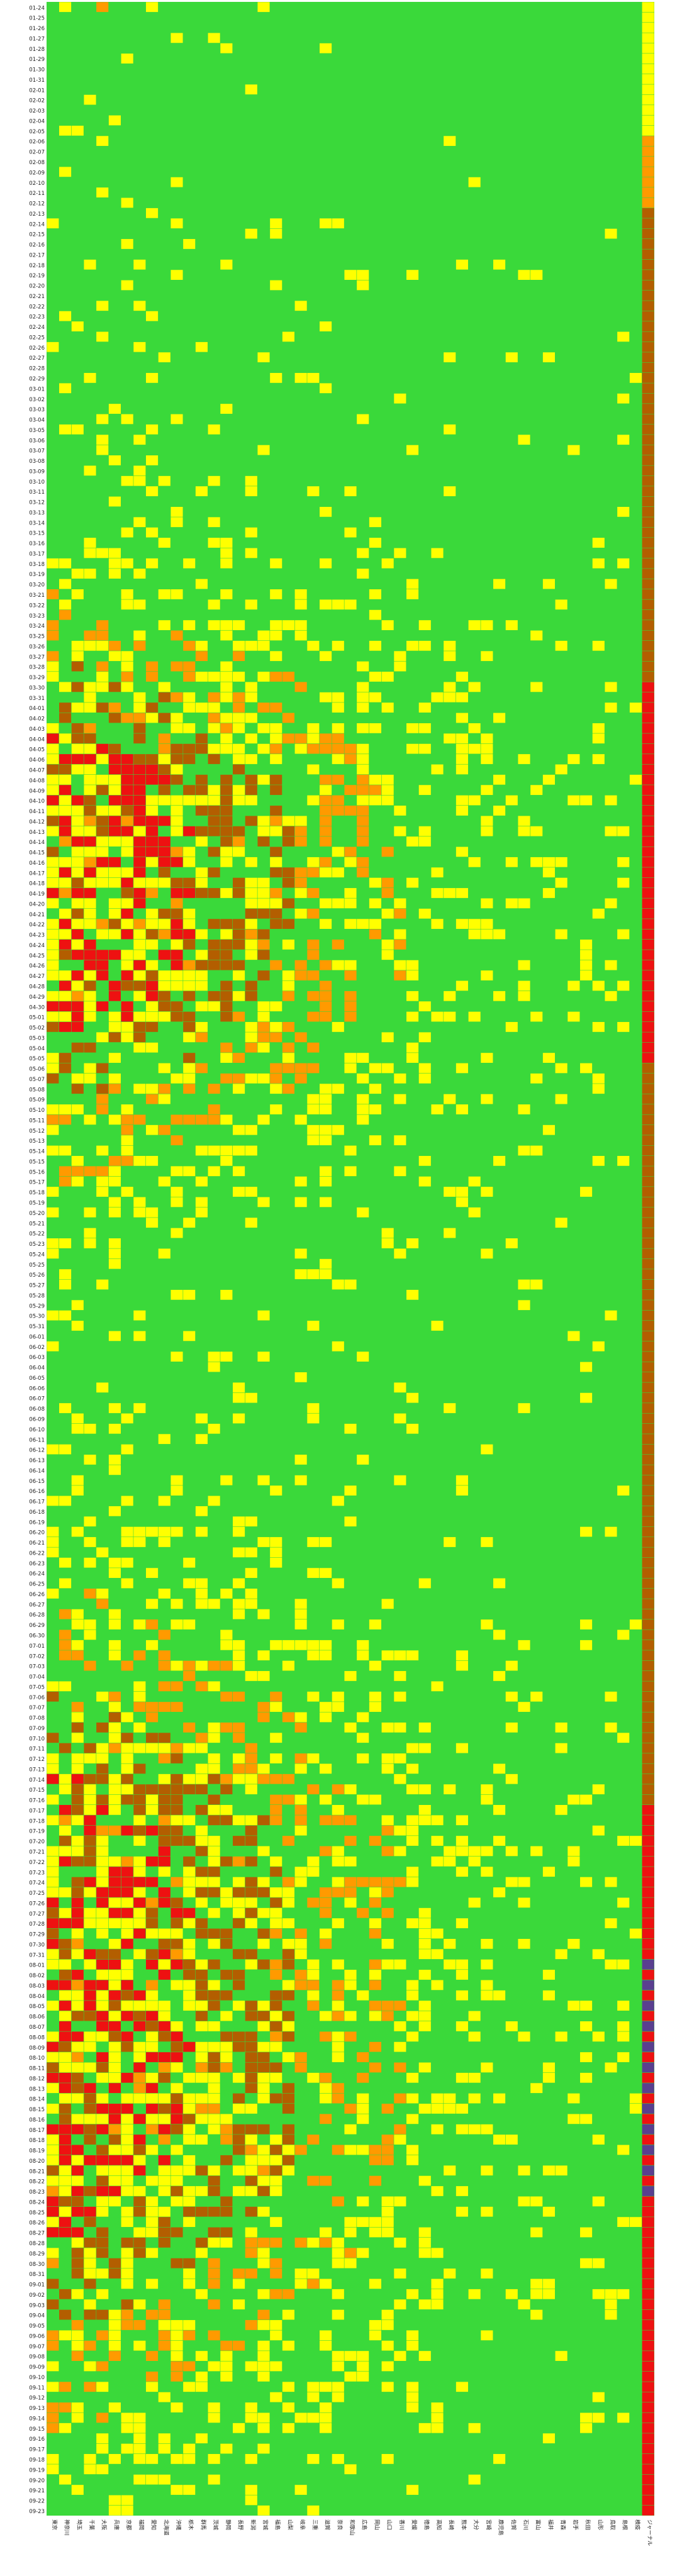 This screenshot has height=2576, width=682. I want to click on row-label: 04-07, so click(37, 770).